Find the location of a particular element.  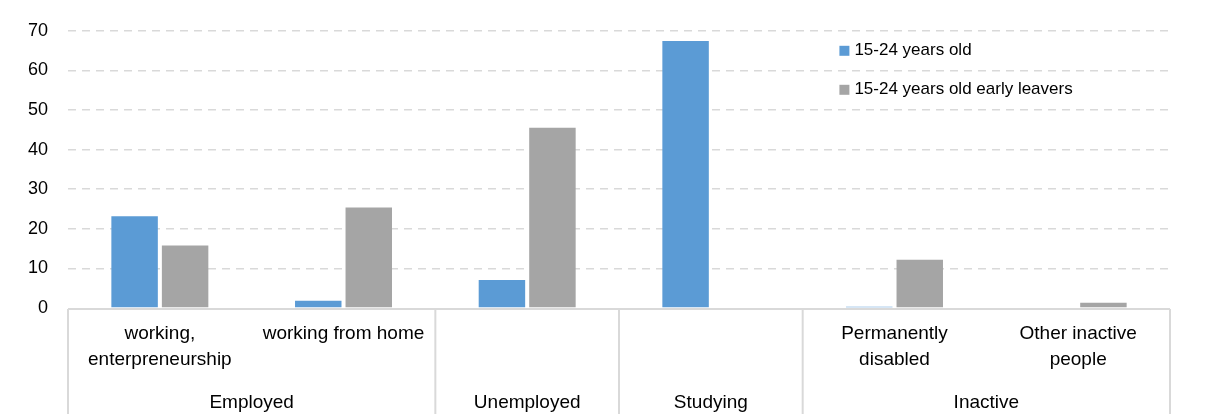

x-tick-label: working from home is located at coordinates (343, 332).